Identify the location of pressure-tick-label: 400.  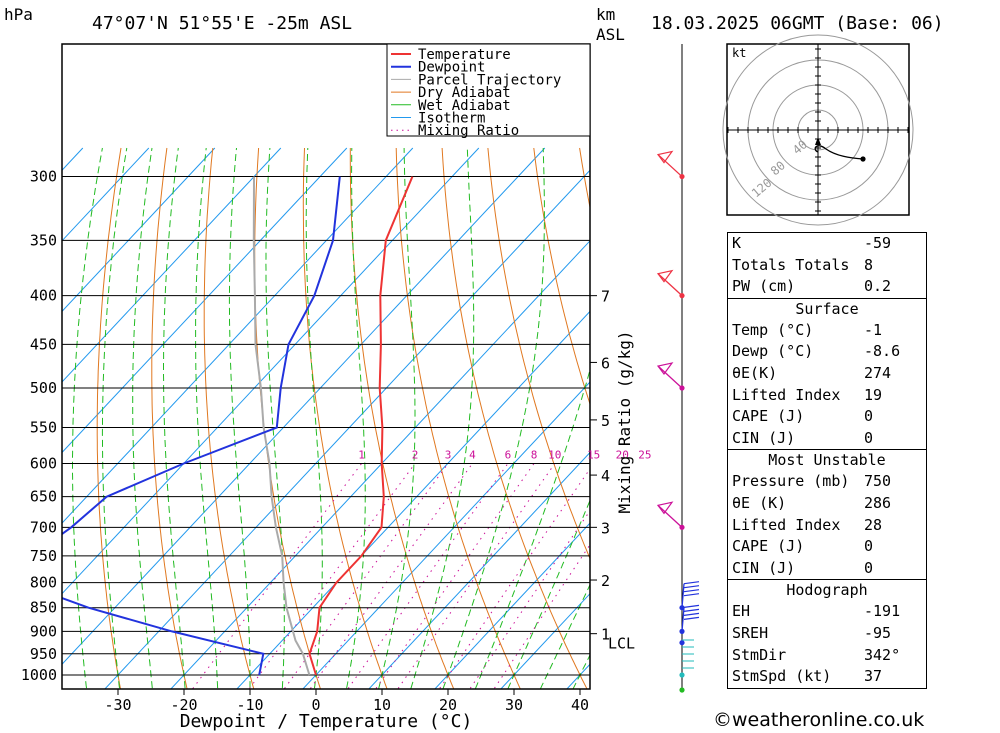
(43, 296).